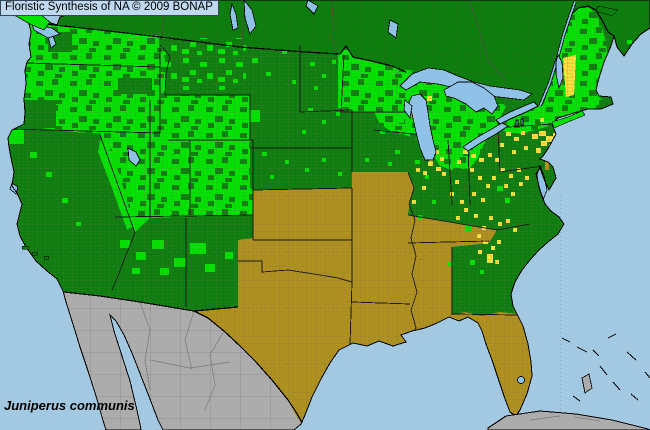  I want to click on us-mexico-border, so click(129, 301).